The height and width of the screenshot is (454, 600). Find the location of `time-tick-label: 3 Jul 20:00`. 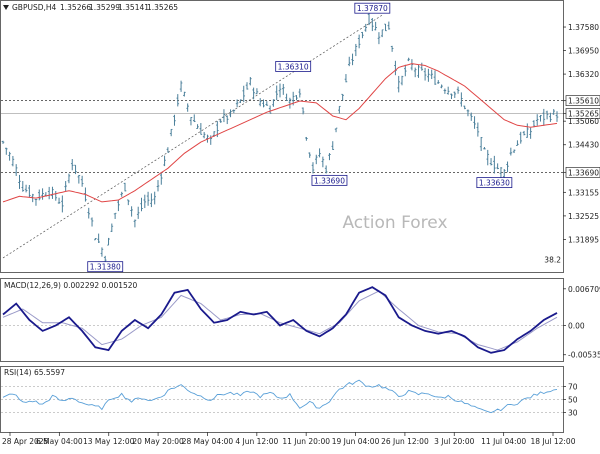

time-tick-label: 3 Jul 20:00 is located at coordinates (454, 441).